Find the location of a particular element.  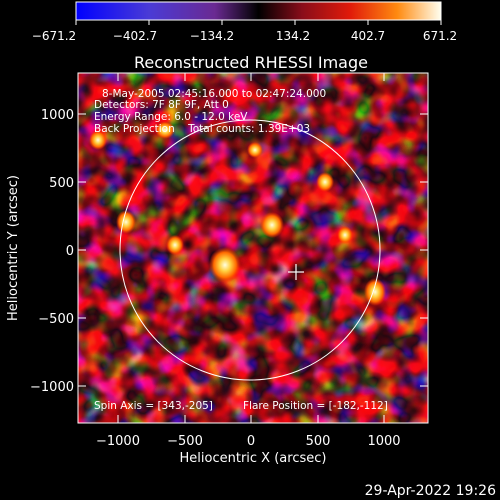

detectors-info: Detectors: 7F 8F 9F, Att 0 is located at coordinates (161, 105).